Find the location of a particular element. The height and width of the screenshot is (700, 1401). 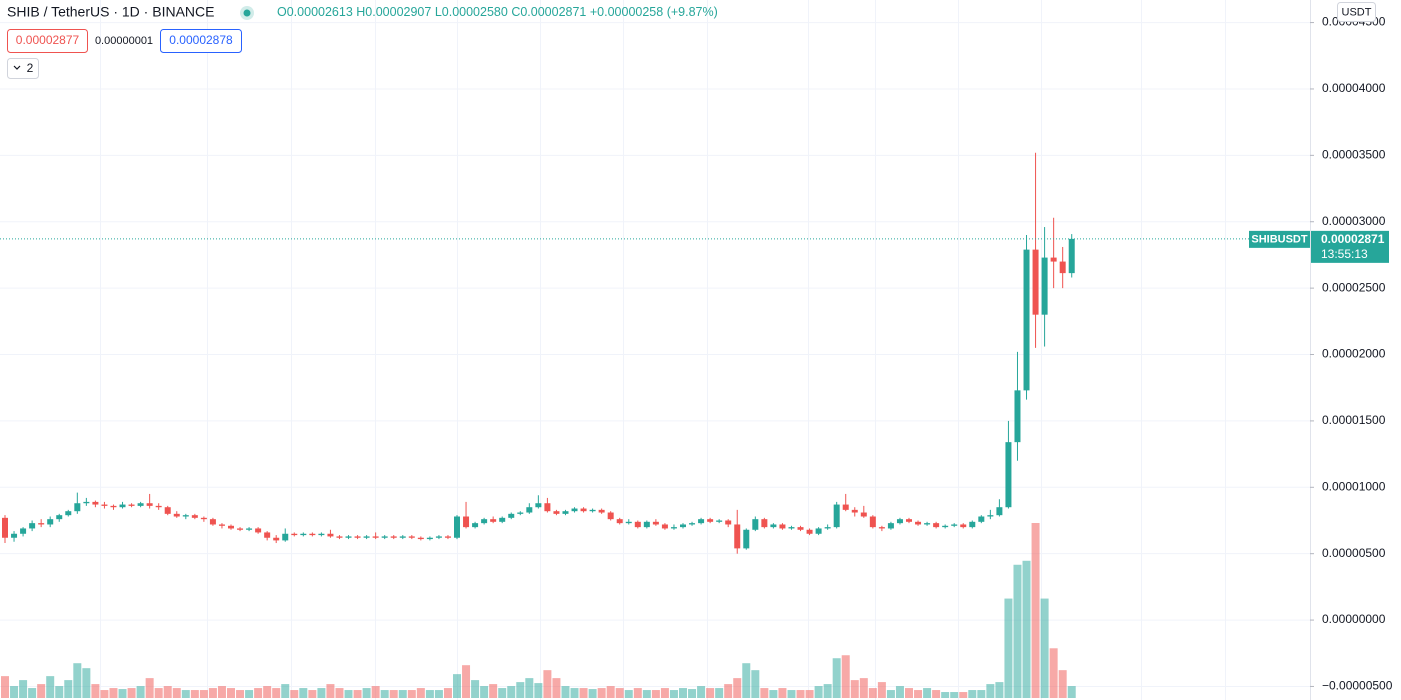

buy-button is located at coordinates (201, 41).